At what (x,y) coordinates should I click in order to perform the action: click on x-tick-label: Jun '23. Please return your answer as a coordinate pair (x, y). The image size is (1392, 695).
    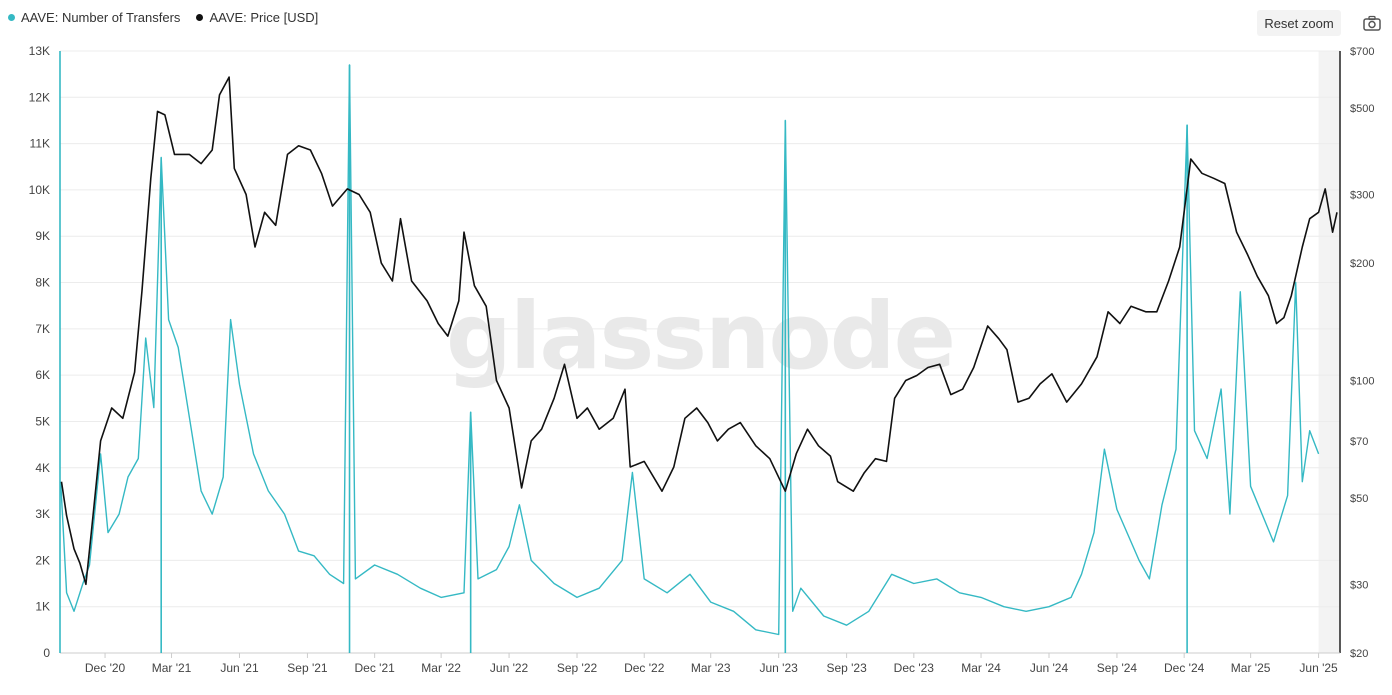
    Looking at the image, I should click on (778, 668).